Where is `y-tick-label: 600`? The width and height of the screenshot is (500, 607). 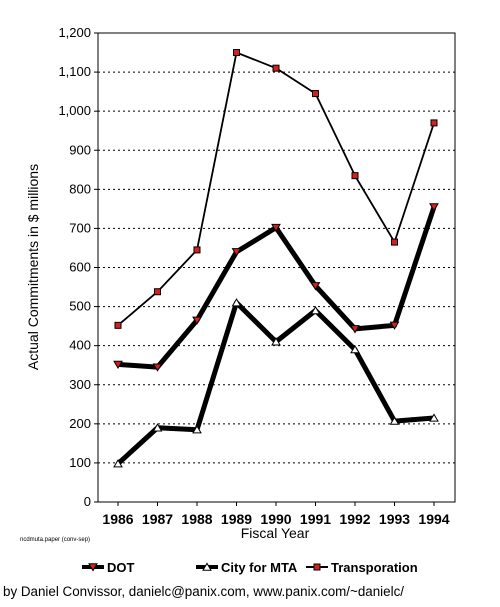
y-tick-label: 600 is located at coordinates (80, 267).